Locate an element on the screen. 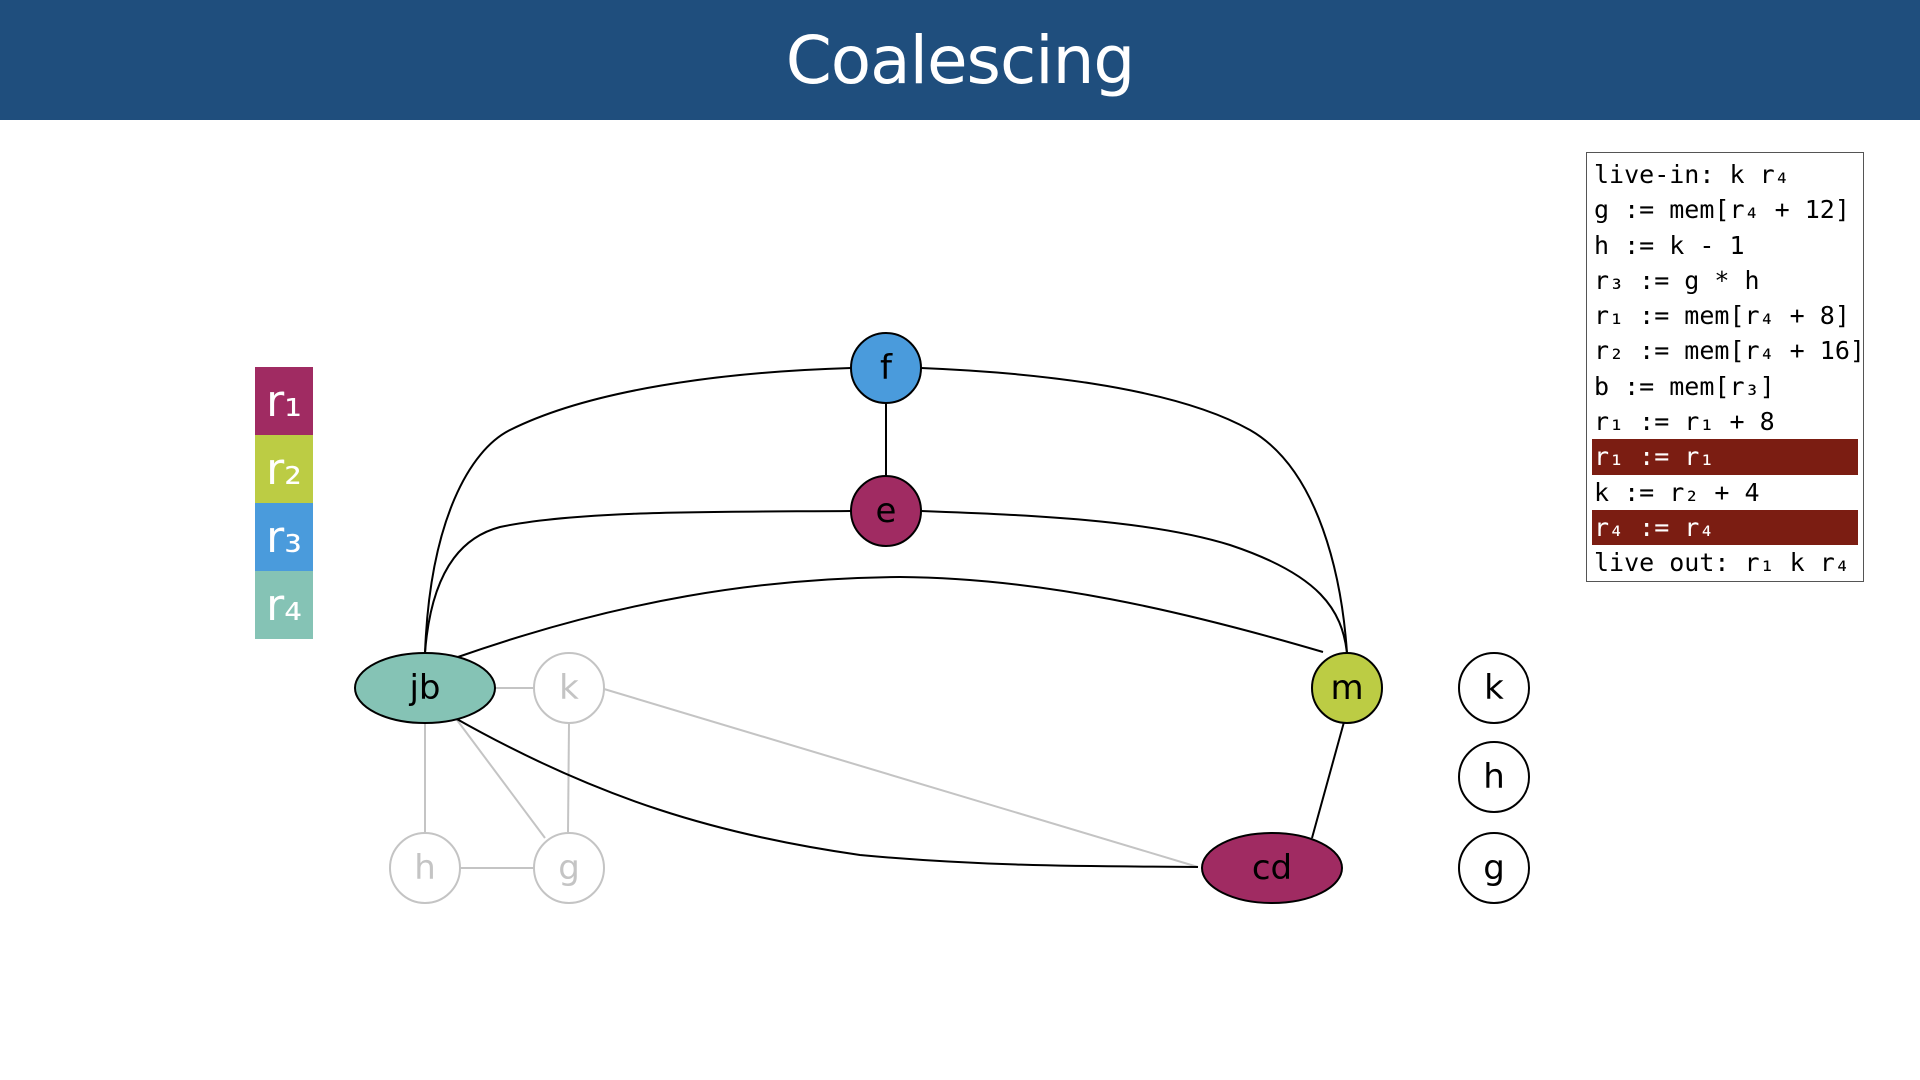  code-line: live-in: k r₄ is located at coordinates (1692, 174).